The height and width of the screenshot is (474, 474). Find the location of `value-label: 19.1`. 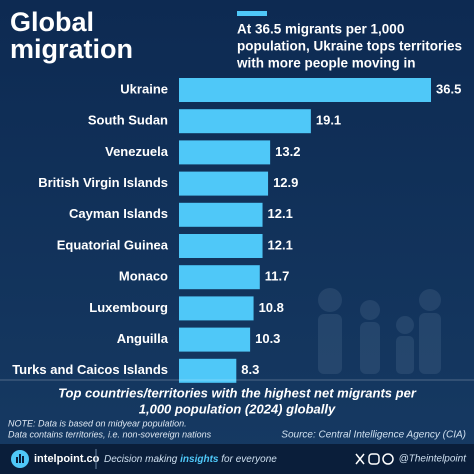

value-label: 19.1 is located at coordinates (328, 120).